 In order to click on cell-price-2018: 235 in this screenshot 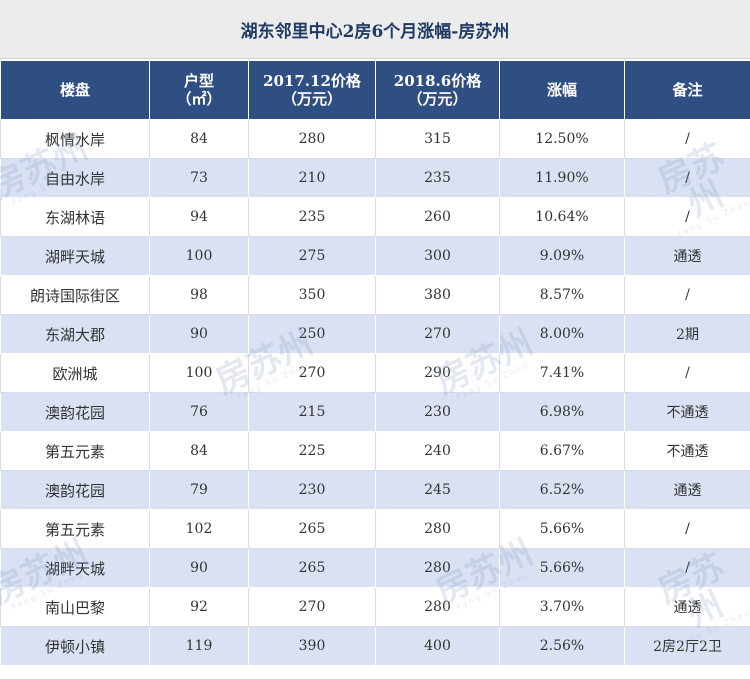, I will do `click(437, 178)`.